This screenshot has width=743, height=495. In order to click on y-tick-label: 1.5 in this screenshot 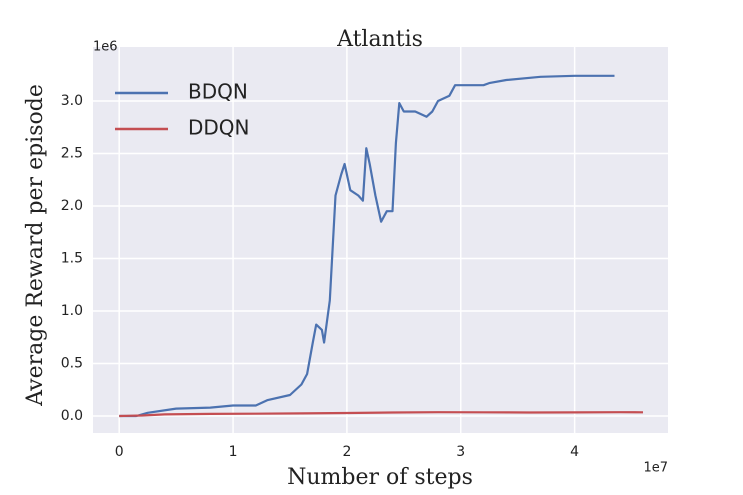, I will do `click(72, 258)`.